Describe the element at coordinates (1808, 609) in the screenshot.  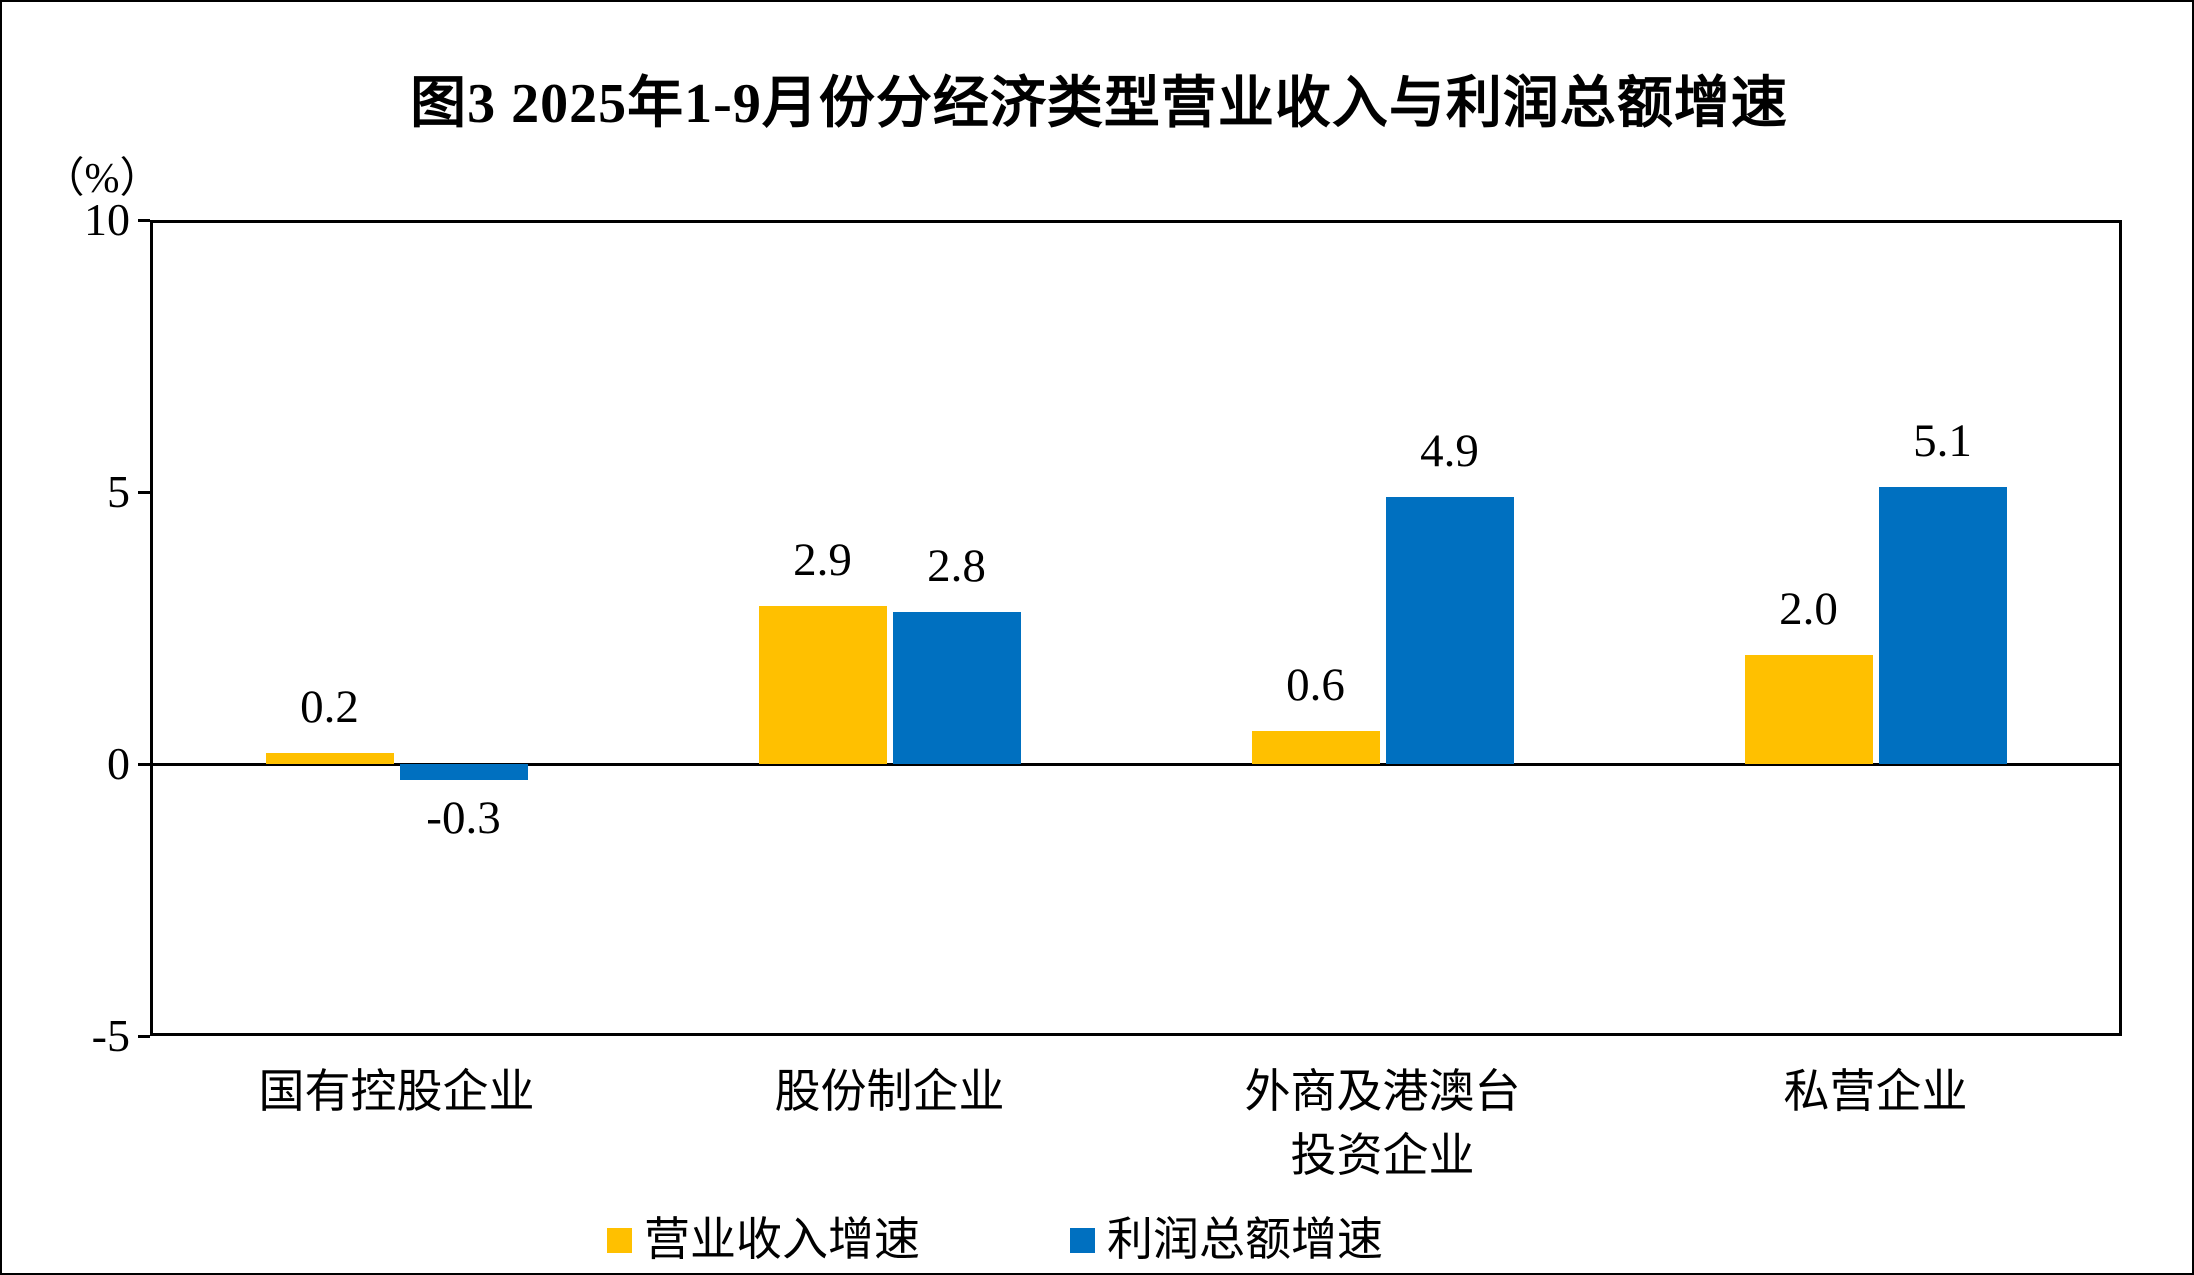
I see `bar-value-label: 2.0` at that location.